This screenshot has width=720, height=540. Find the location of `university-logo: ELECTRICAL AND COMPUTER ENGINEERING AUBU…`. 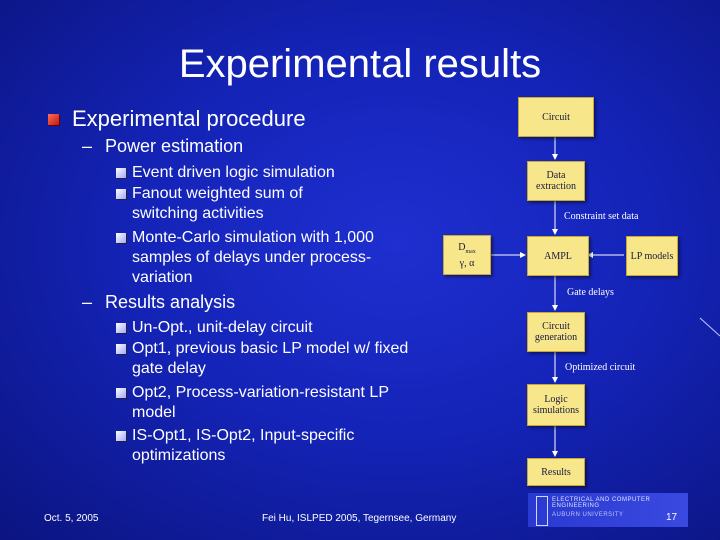

university-logo: ELECTRICAL AND COMPUTER ENGINEERING AUBU… is located at coordinates (608, 510).